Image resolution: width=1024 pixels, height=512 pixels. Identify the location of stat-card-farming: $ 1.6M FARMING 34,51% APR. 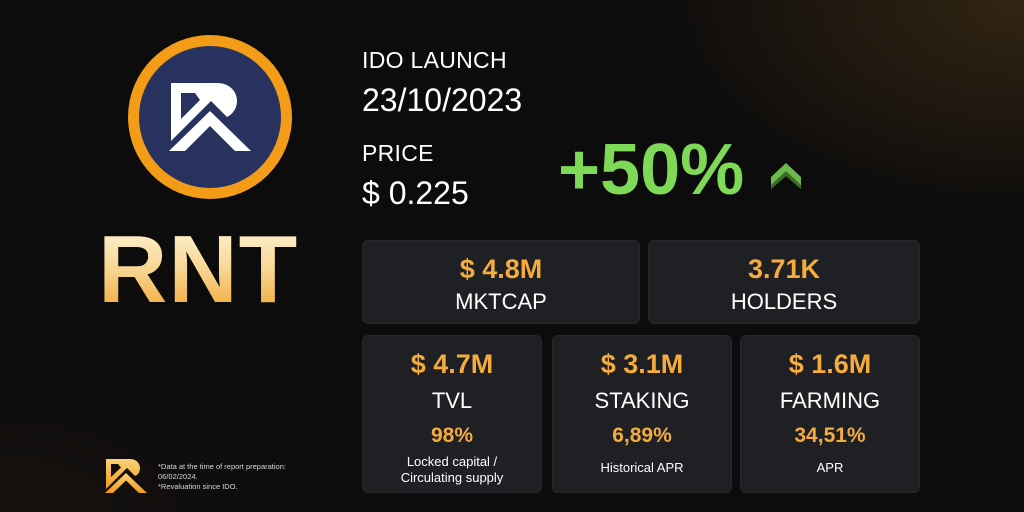
(830, 414).